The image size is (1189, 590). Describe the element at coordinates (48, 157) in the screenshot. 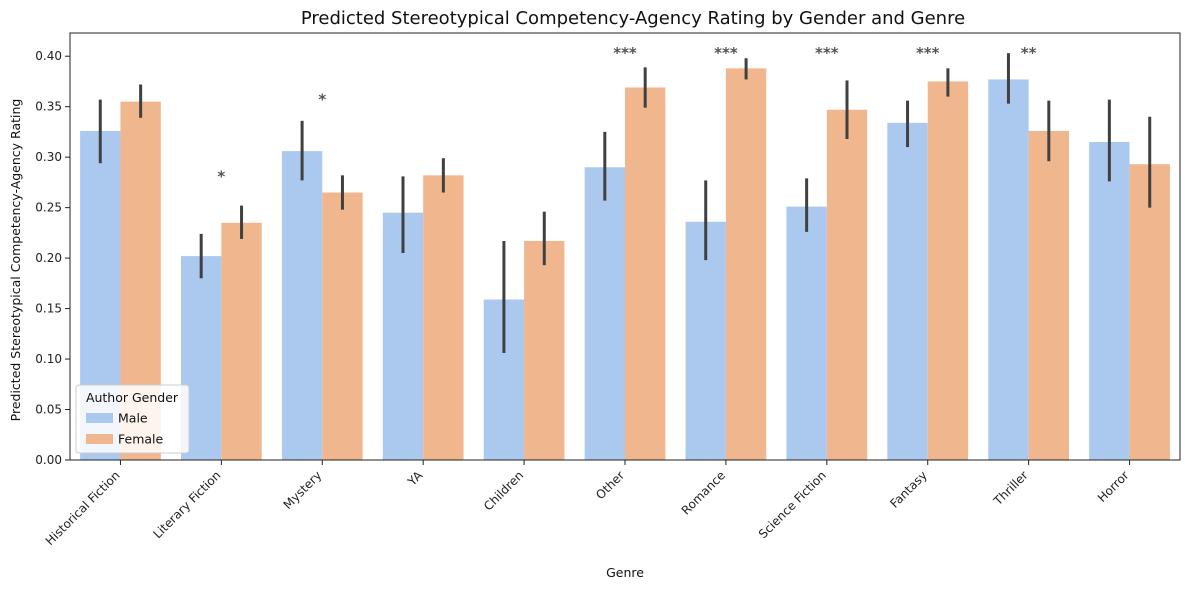

I see `y-tick-label: 0.30` at that location.